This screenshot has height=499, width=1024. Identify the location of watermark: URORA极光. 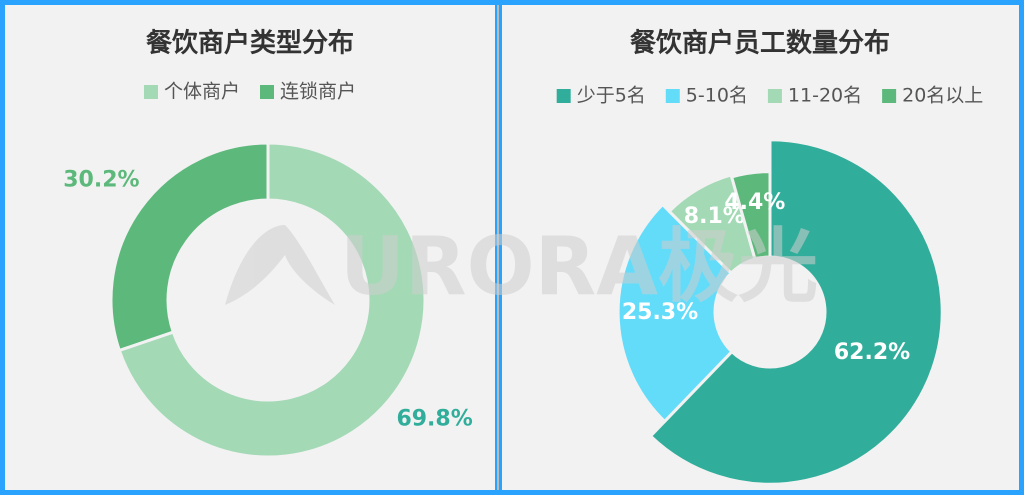
(521, 266).